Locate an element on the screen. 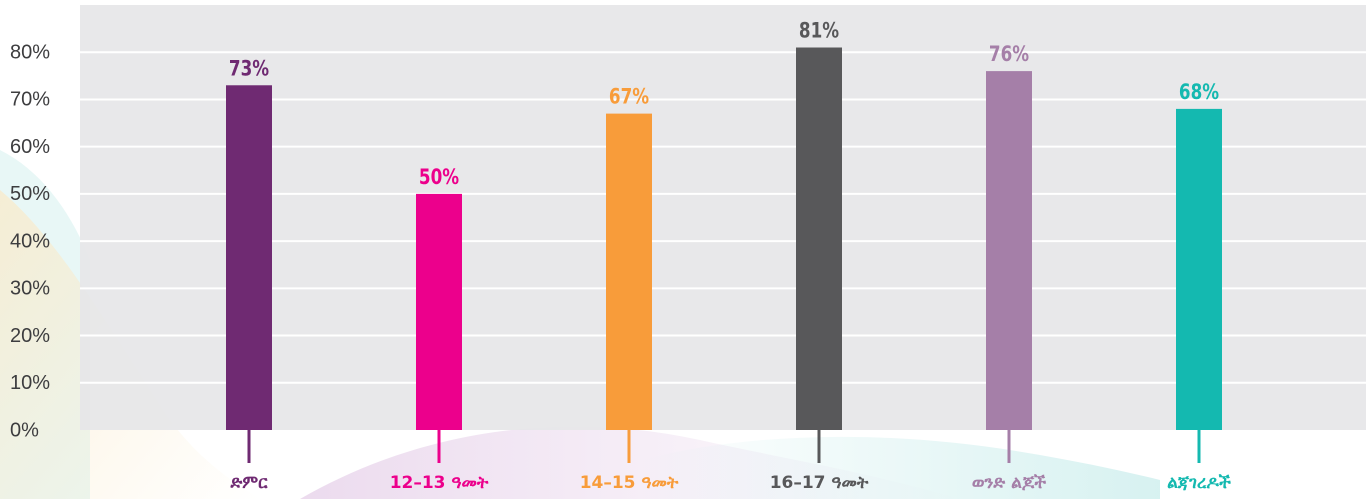 This screenshot has width=1368, height=499. y-tick-label: 50% is located at coordinates (30, 194).